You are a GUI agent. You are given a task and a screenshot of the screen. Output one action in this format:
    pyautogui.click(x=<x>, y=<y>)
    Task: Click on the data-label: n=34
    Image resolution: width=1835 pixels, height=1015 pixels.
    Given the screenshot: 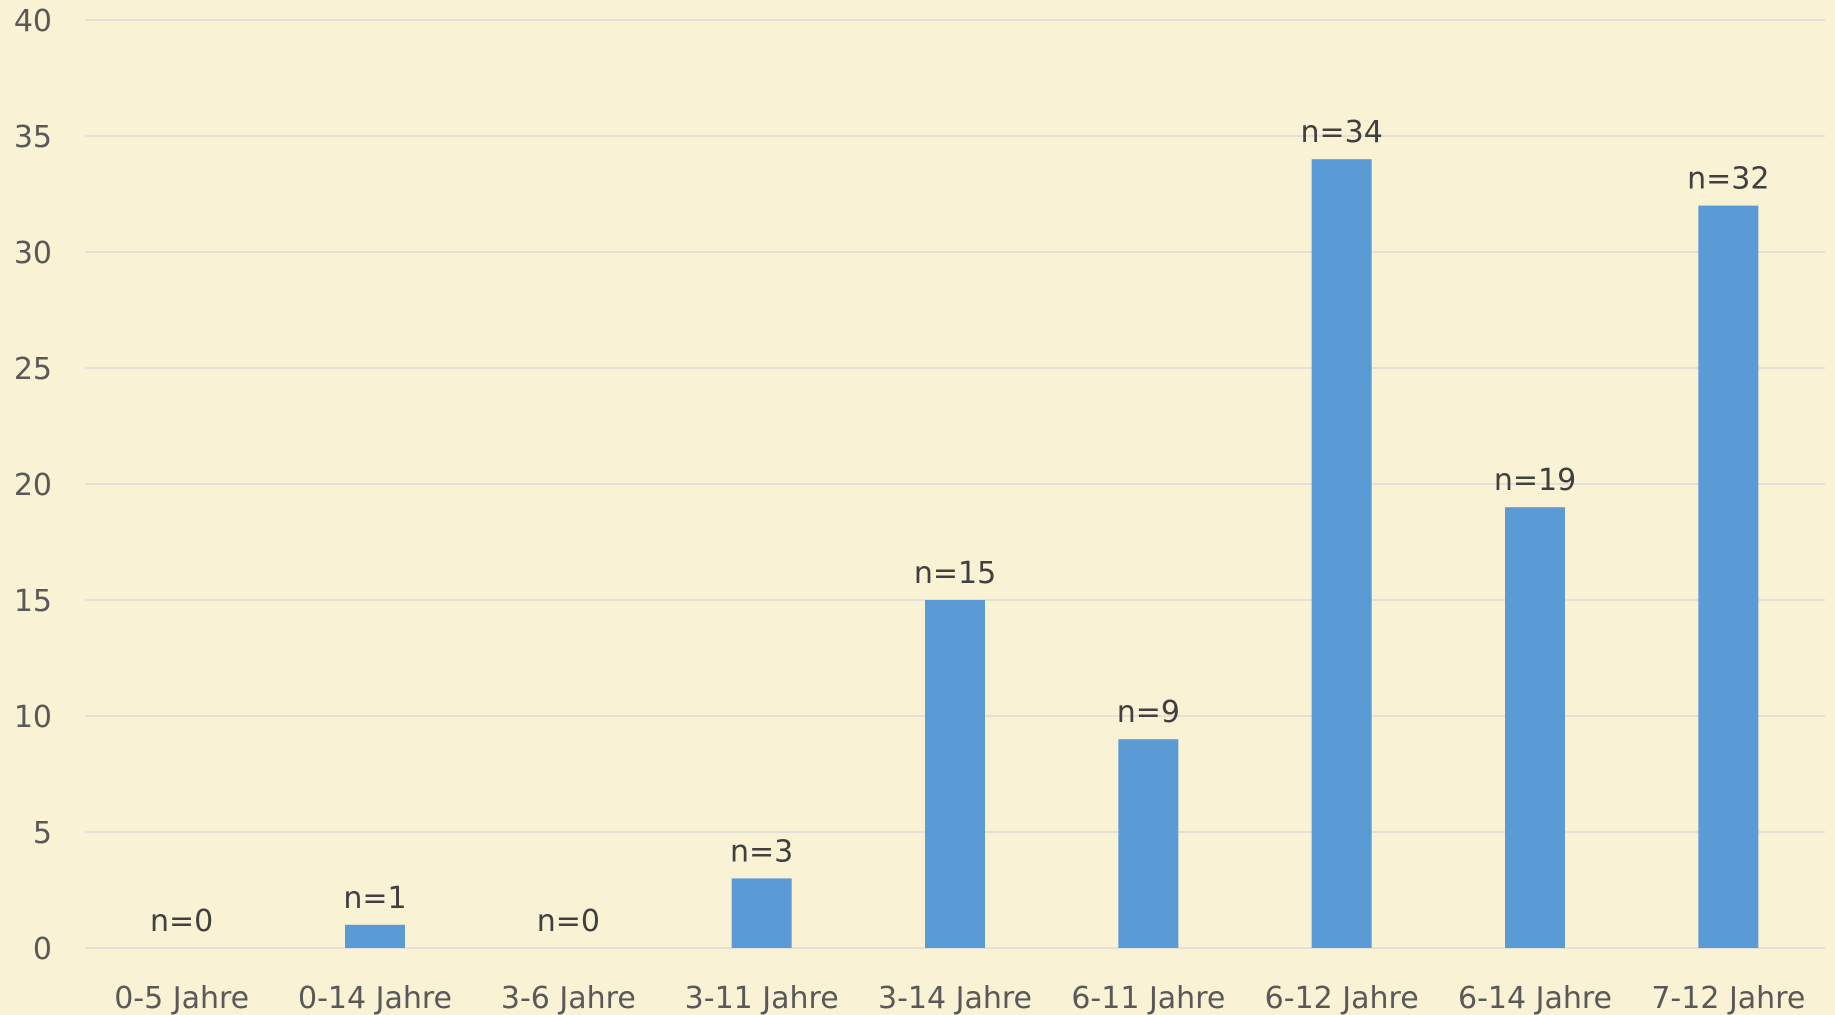 What is the action you would take?
    pyautogui.click(x=1342, y=132)
    